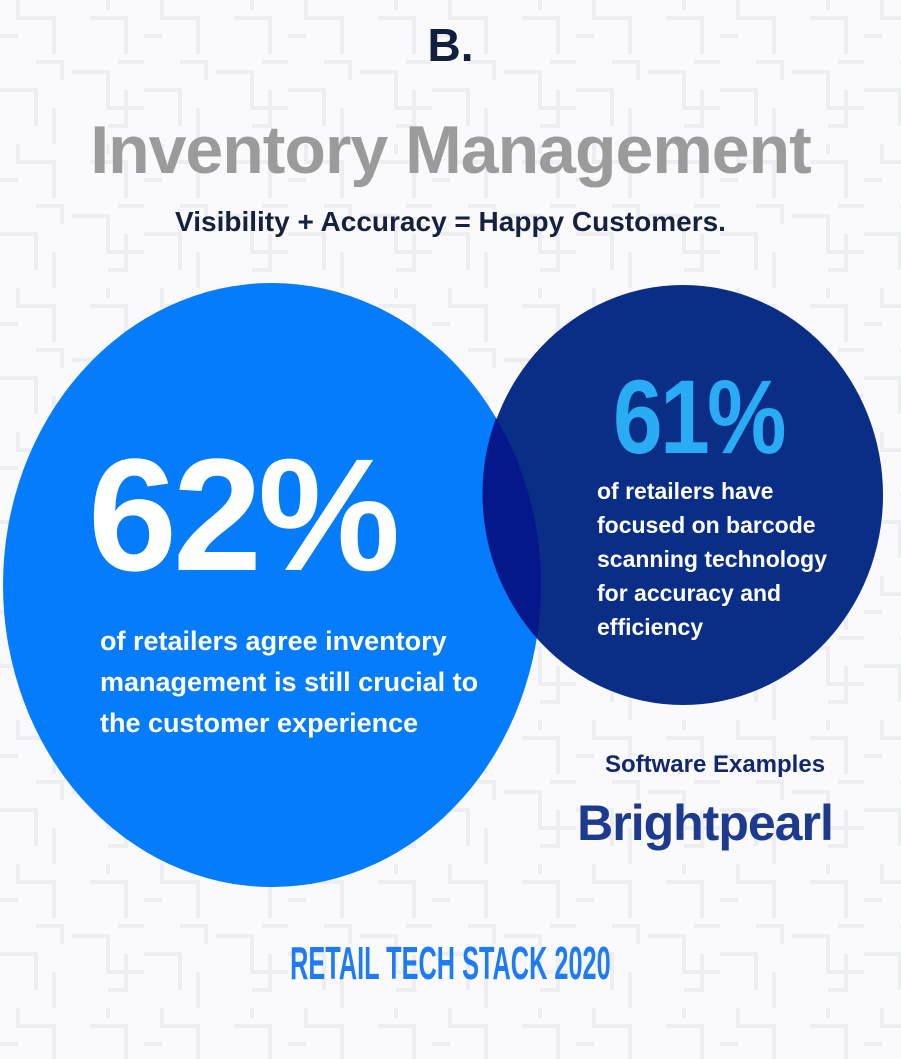 This screenshot has height=1059, width=901. I want to click on brand-logo: B., so click(450, 45).